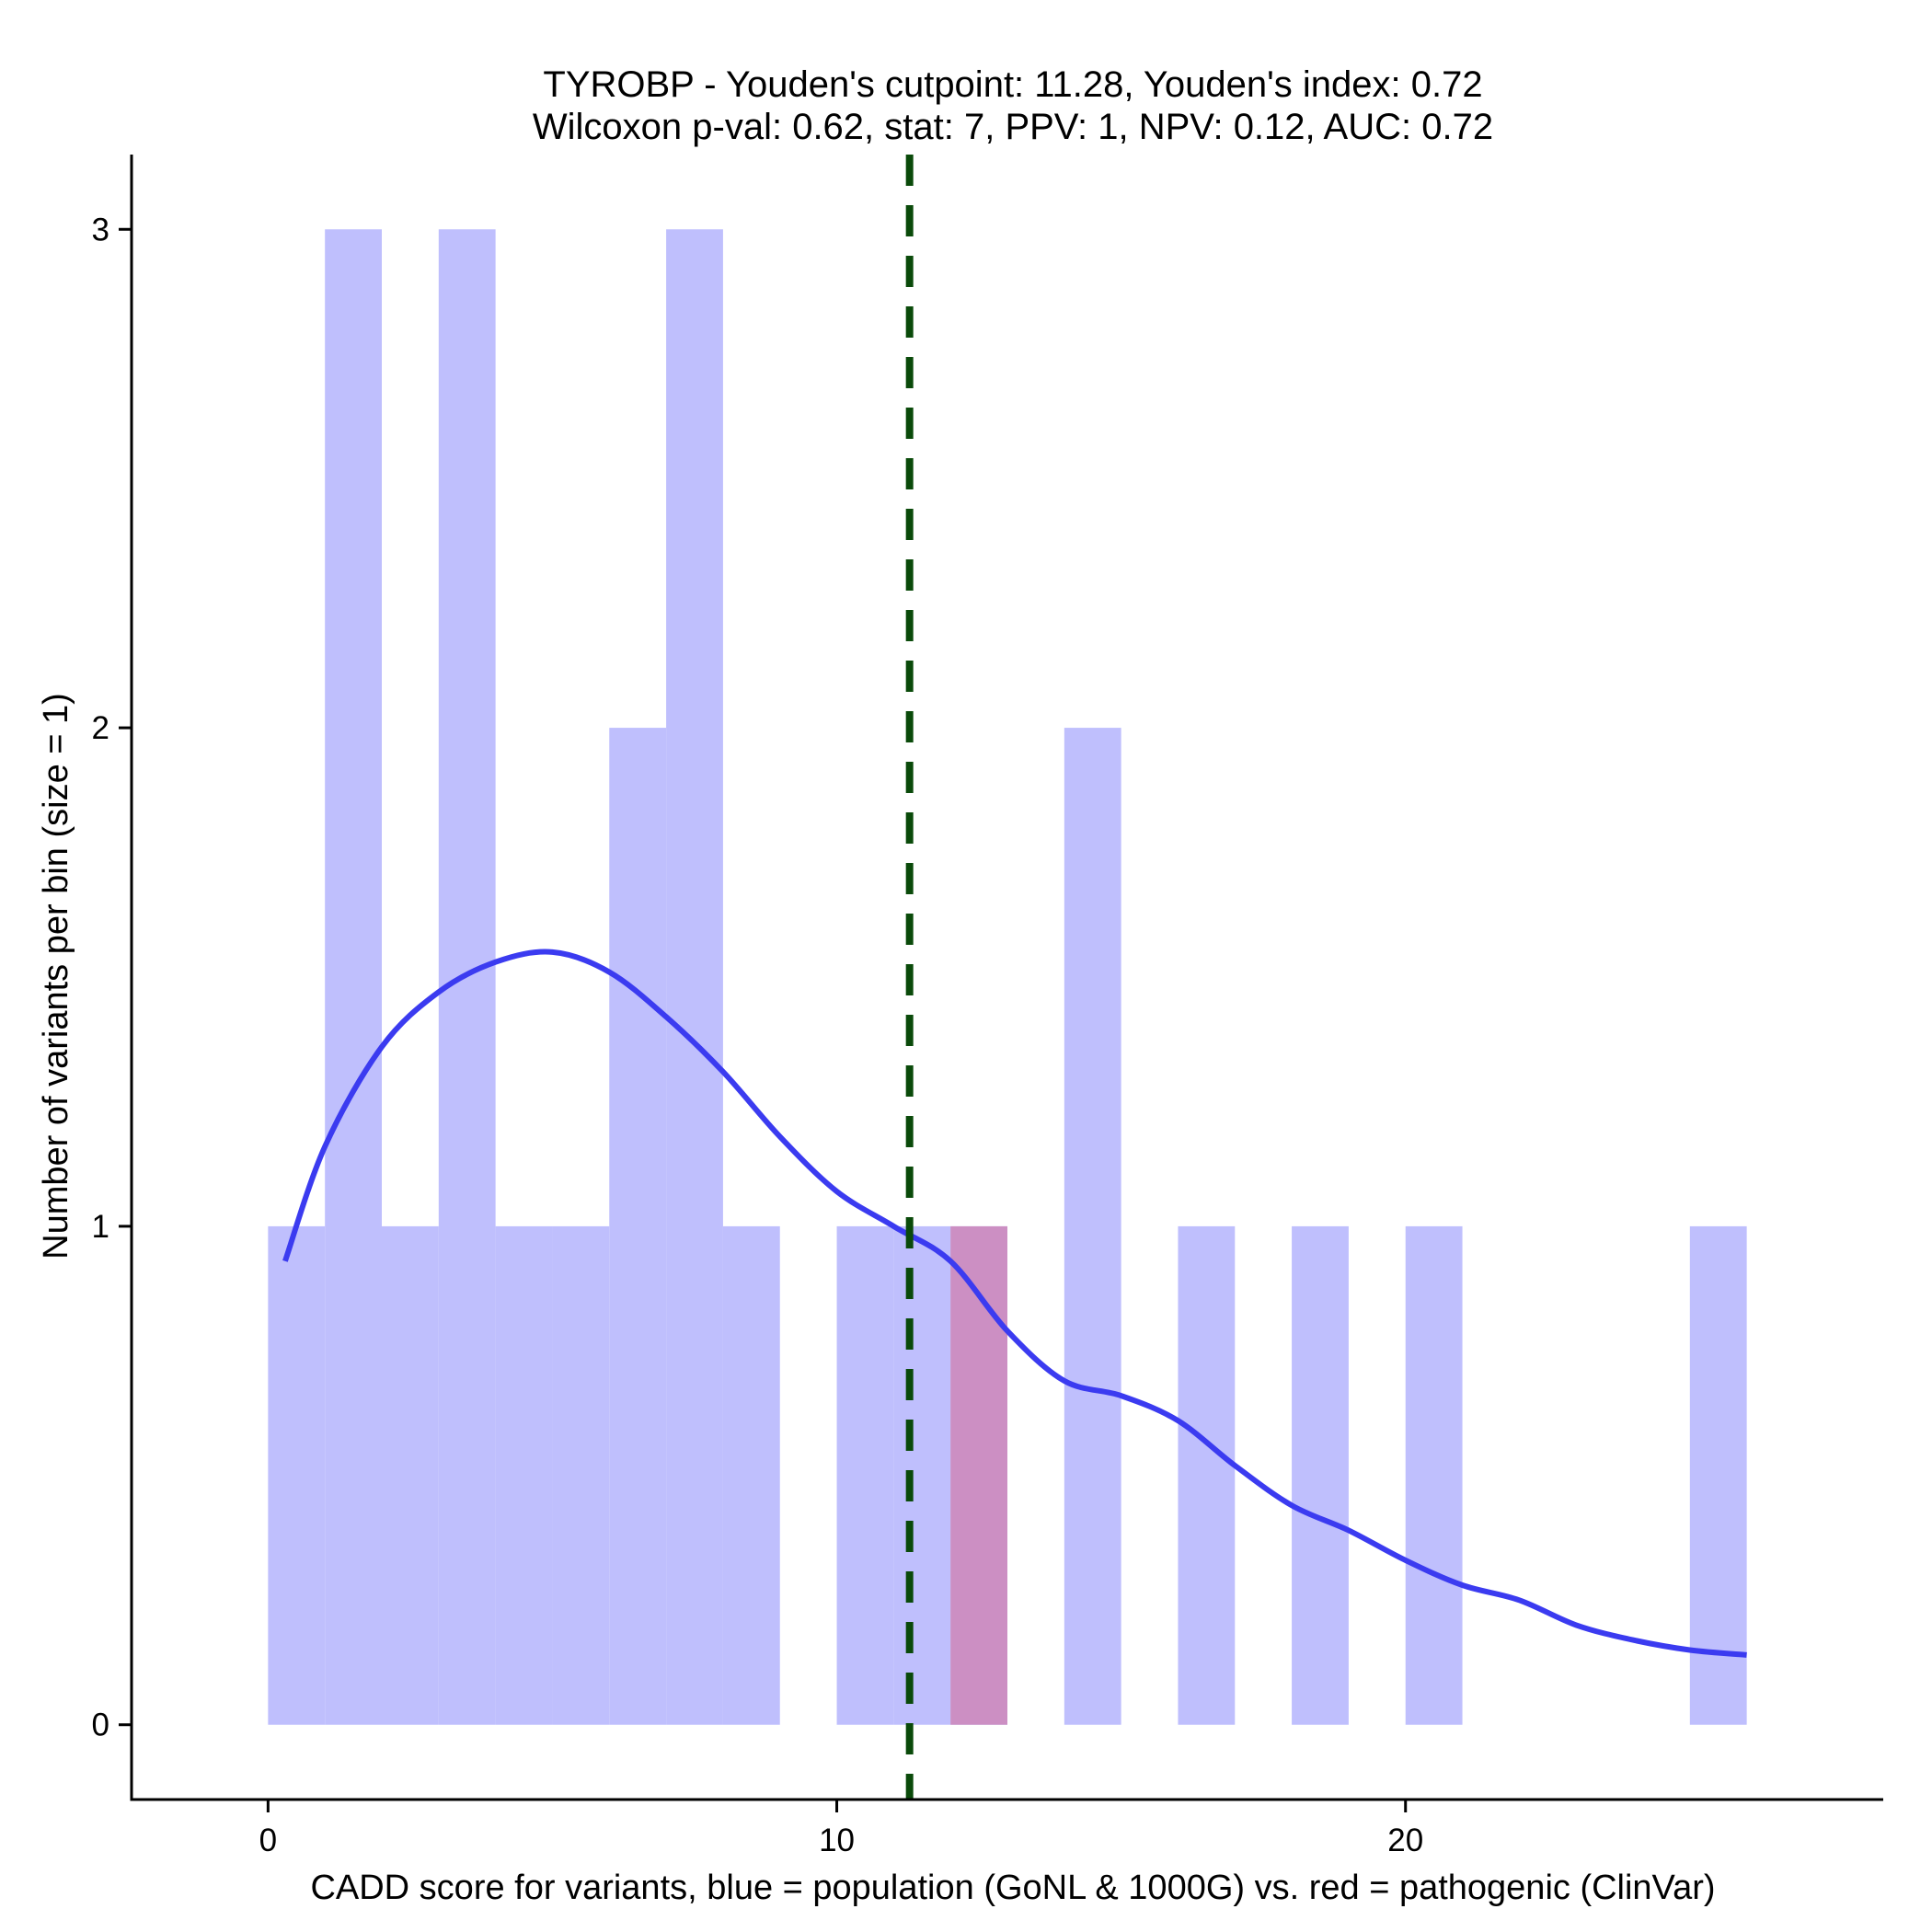 The height and width of the screenshot is (1932, 1932). What do you see at coordinates (100, 1725) in the screenshot?
I see `y-tick-label-0: 0` at bounding box center [100, 1725].